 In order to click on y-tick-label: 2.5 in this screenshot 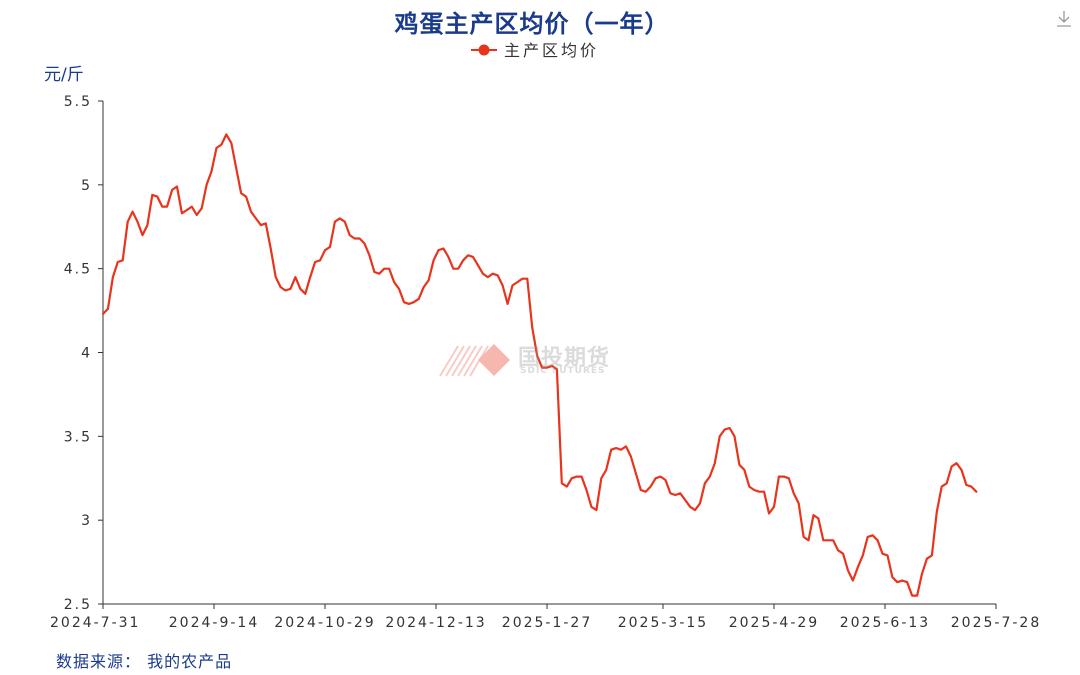, I will do `click(78, 605)`.